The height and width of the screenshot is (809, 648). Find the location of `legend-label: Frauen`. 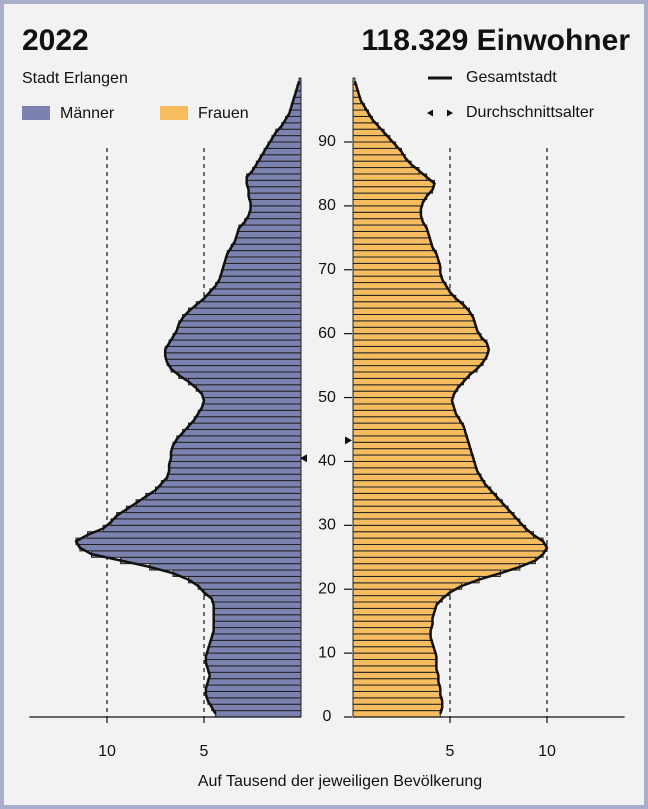

legend-label: Frauen is located at coordinates (223, 113).